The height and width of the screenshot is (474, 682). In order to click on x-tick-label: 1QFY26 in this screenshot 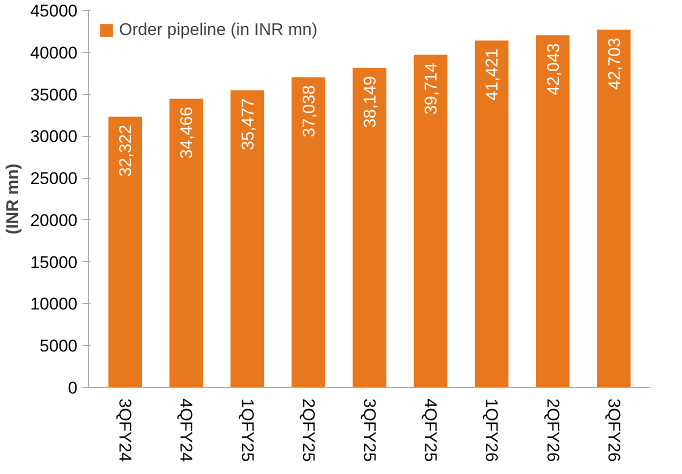, I will do `click(492, 430)`.